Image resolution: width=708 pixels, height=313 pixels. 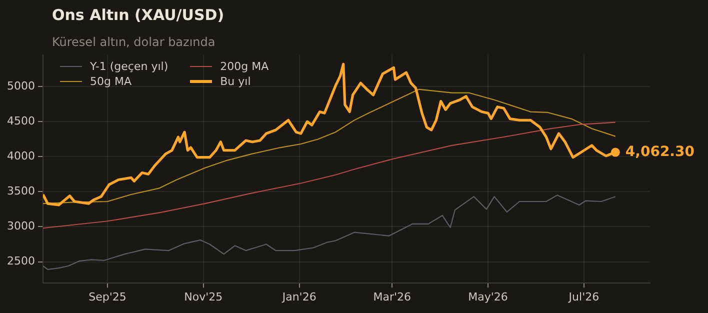 I want to click on x-tick-label: Jul'26, so click(x=584, y=297).